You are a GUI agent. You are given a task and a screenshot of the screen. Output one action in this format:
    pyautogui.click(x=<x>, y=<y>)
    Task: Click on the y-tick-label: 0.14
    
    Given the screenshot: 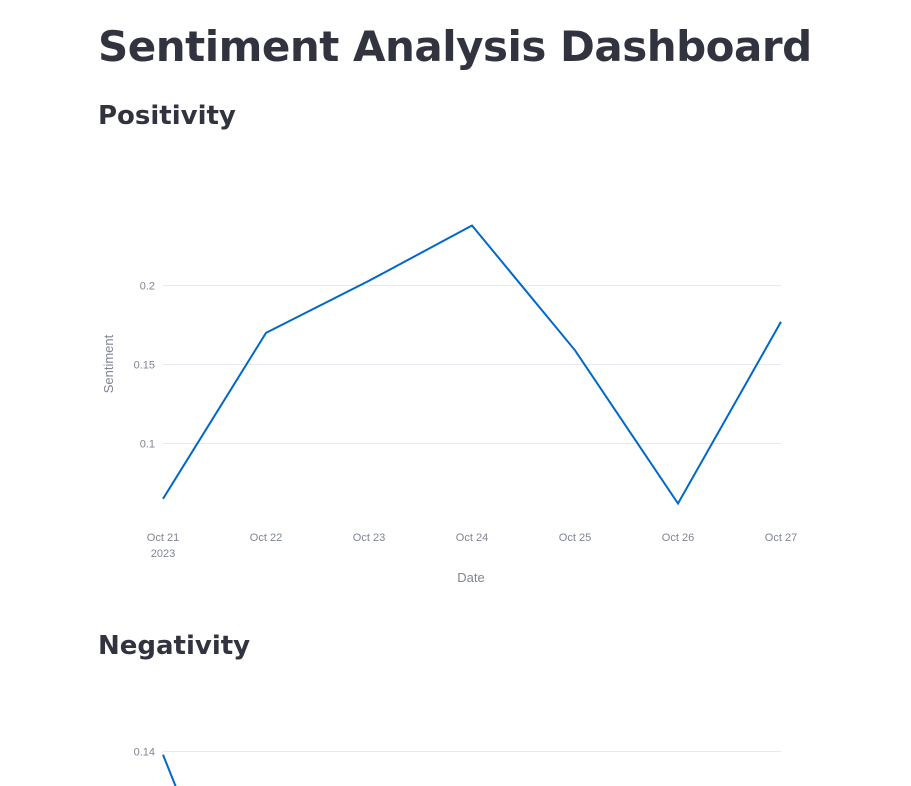 What is the action you would take?
    pyautogui.click(x=144, y=753)
    